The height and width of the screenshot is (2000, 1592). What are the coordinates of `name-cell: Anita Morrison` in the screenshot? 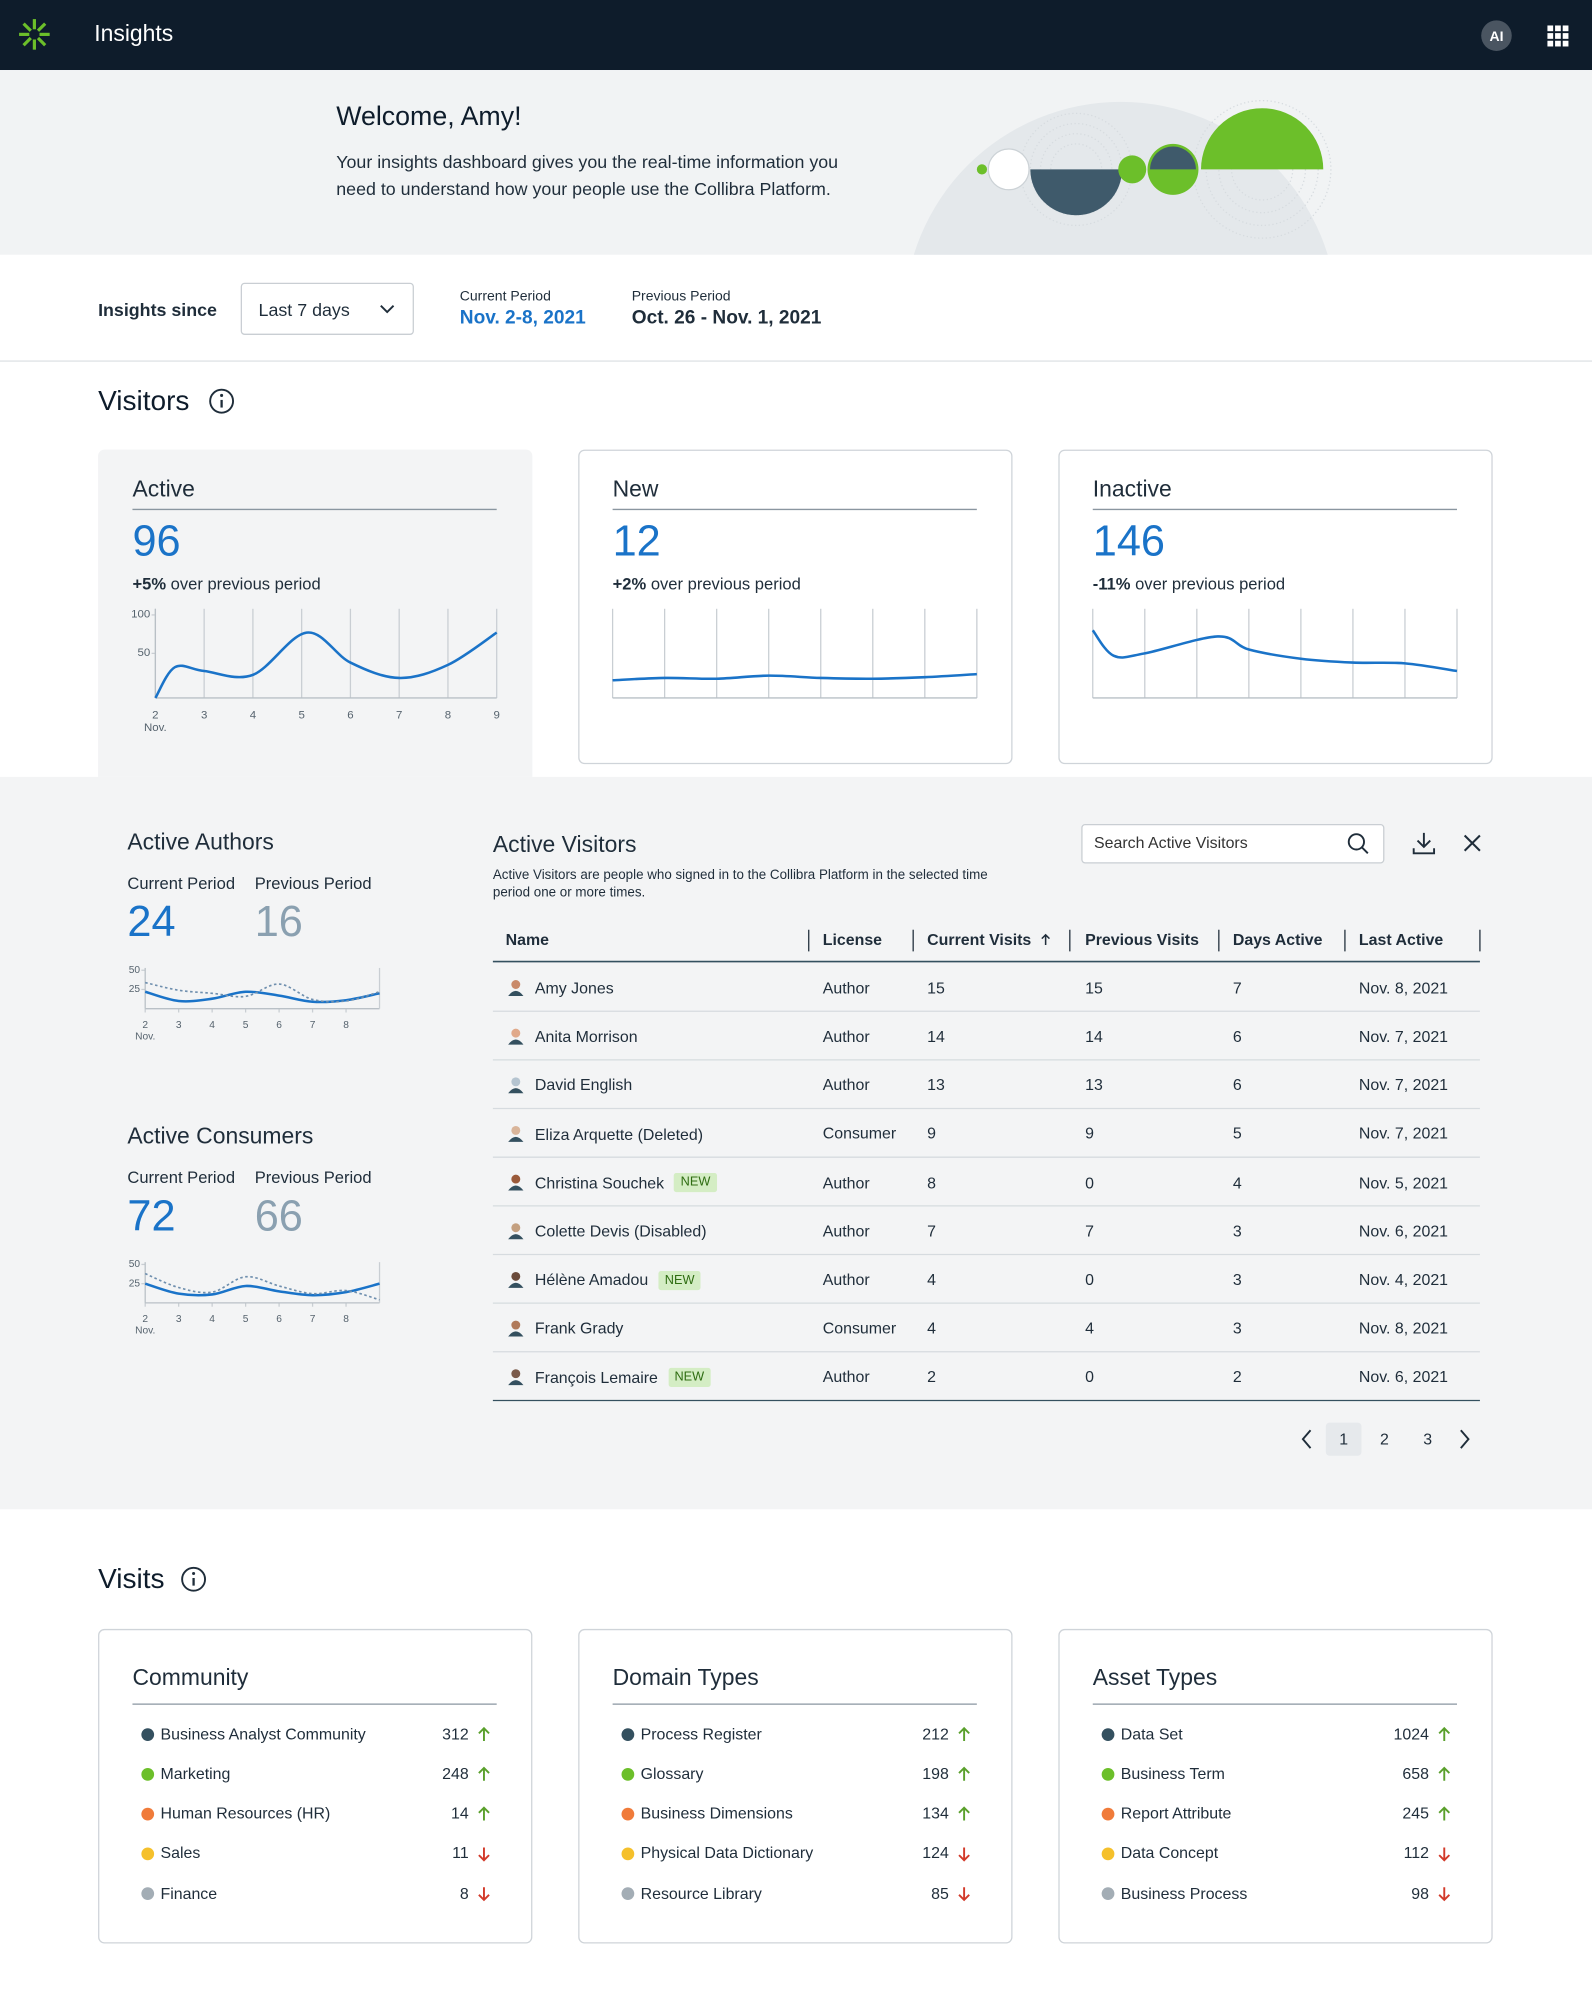 It's located at (586, 1037).